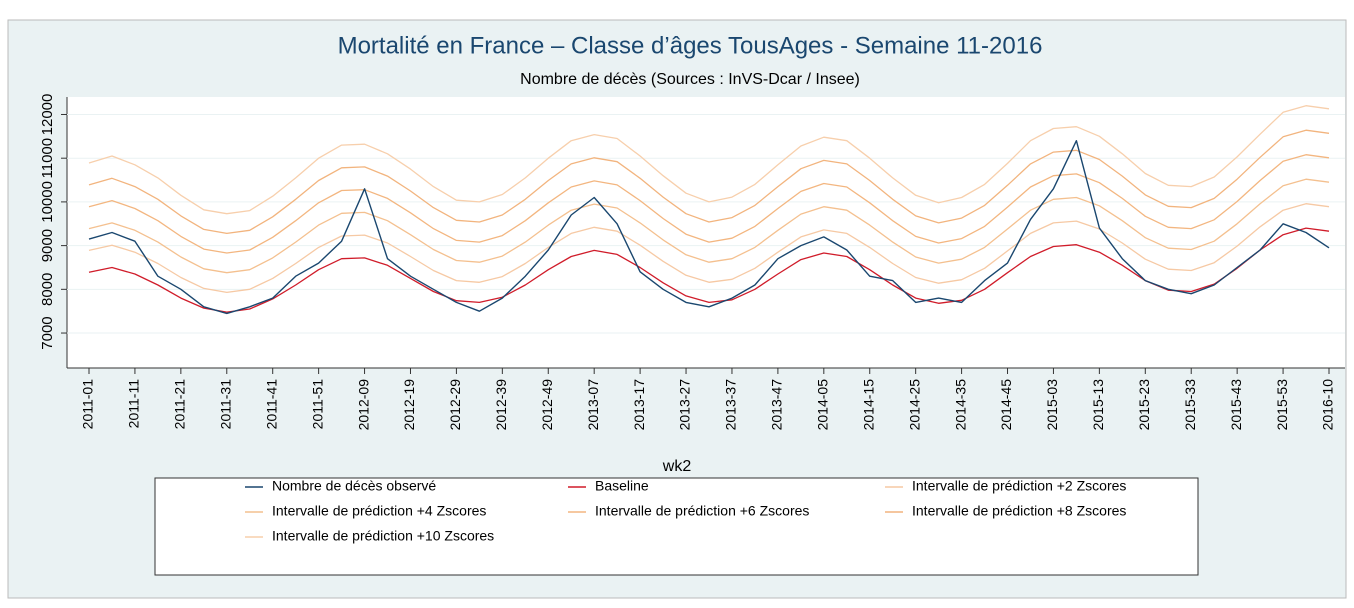 The width and height of the screenshot is (1354, 608). I want to click on x-tick-label: 2015-03, so click(1052, 405).